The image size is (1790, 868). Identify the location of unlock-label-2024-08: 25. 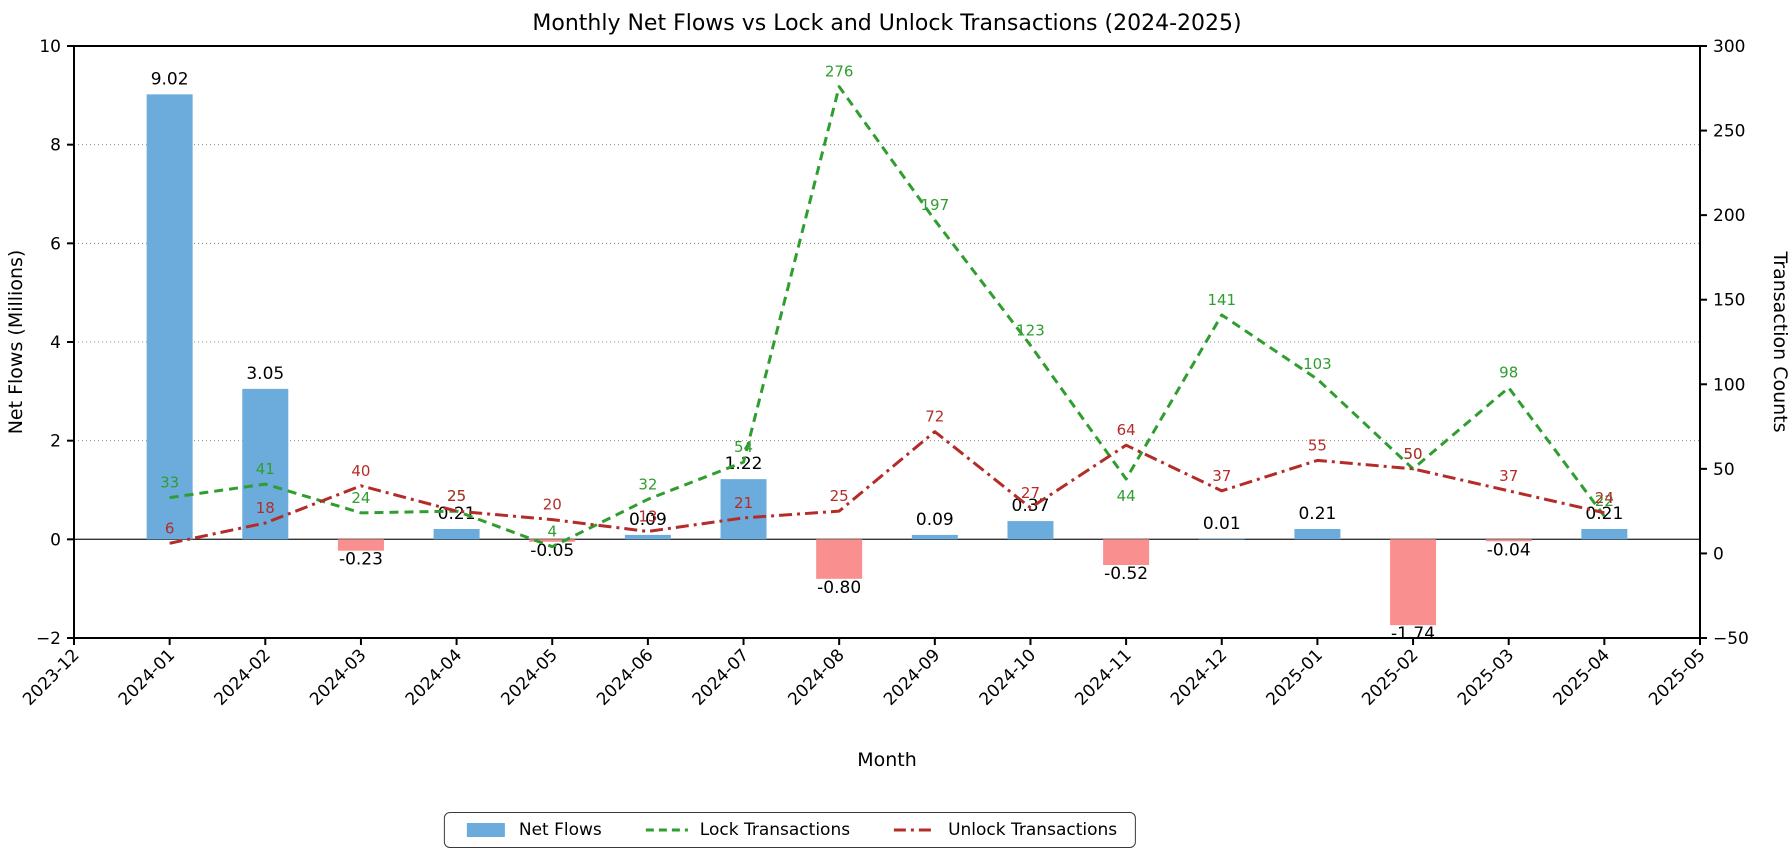
(839, 496).